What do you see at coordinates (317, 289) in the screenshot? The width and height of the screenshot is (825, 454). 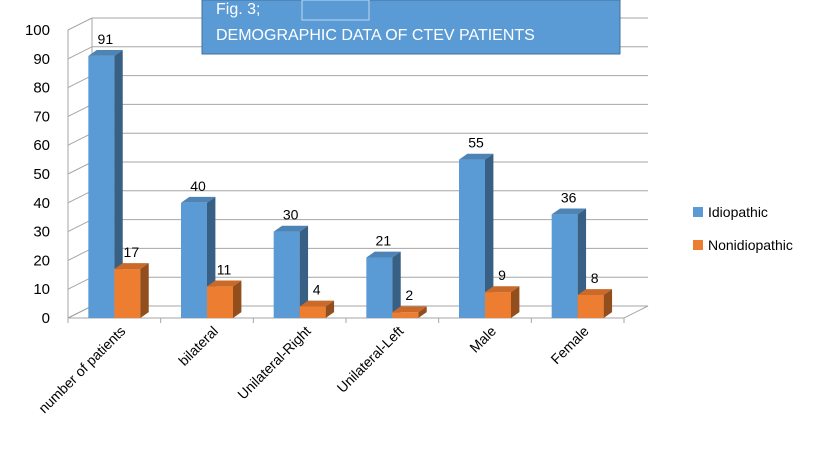 I see `data-label-nonidiopathic: 4` at bounding box center [317, 289].